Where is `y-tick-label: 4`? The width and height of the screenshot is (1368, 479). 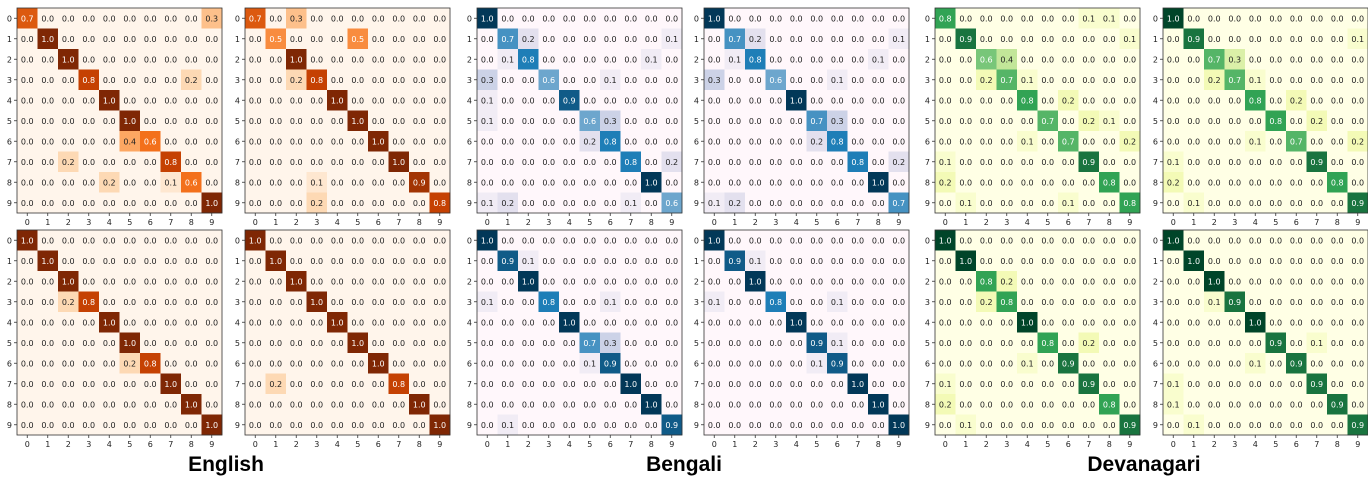
y-tick-label: 4 is located at coordinates (696, 100).